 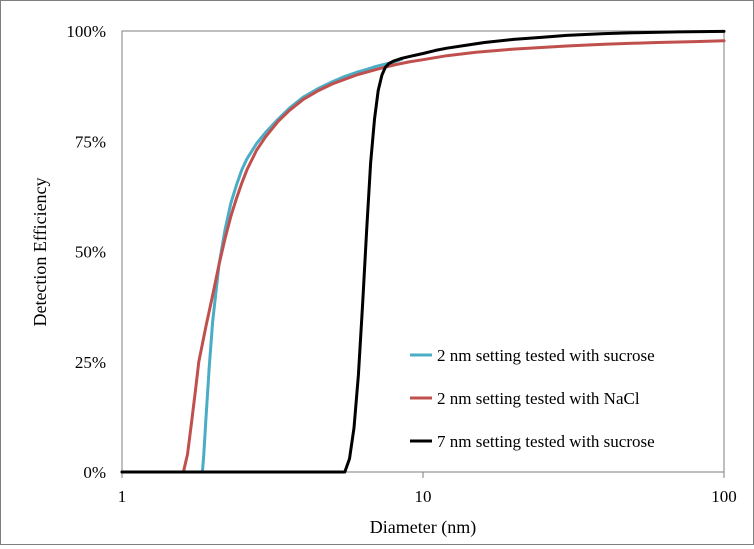 I want to click on y-axis-ticks: 0% 25% 50% 75% 100%, so click(x=86, y=252).